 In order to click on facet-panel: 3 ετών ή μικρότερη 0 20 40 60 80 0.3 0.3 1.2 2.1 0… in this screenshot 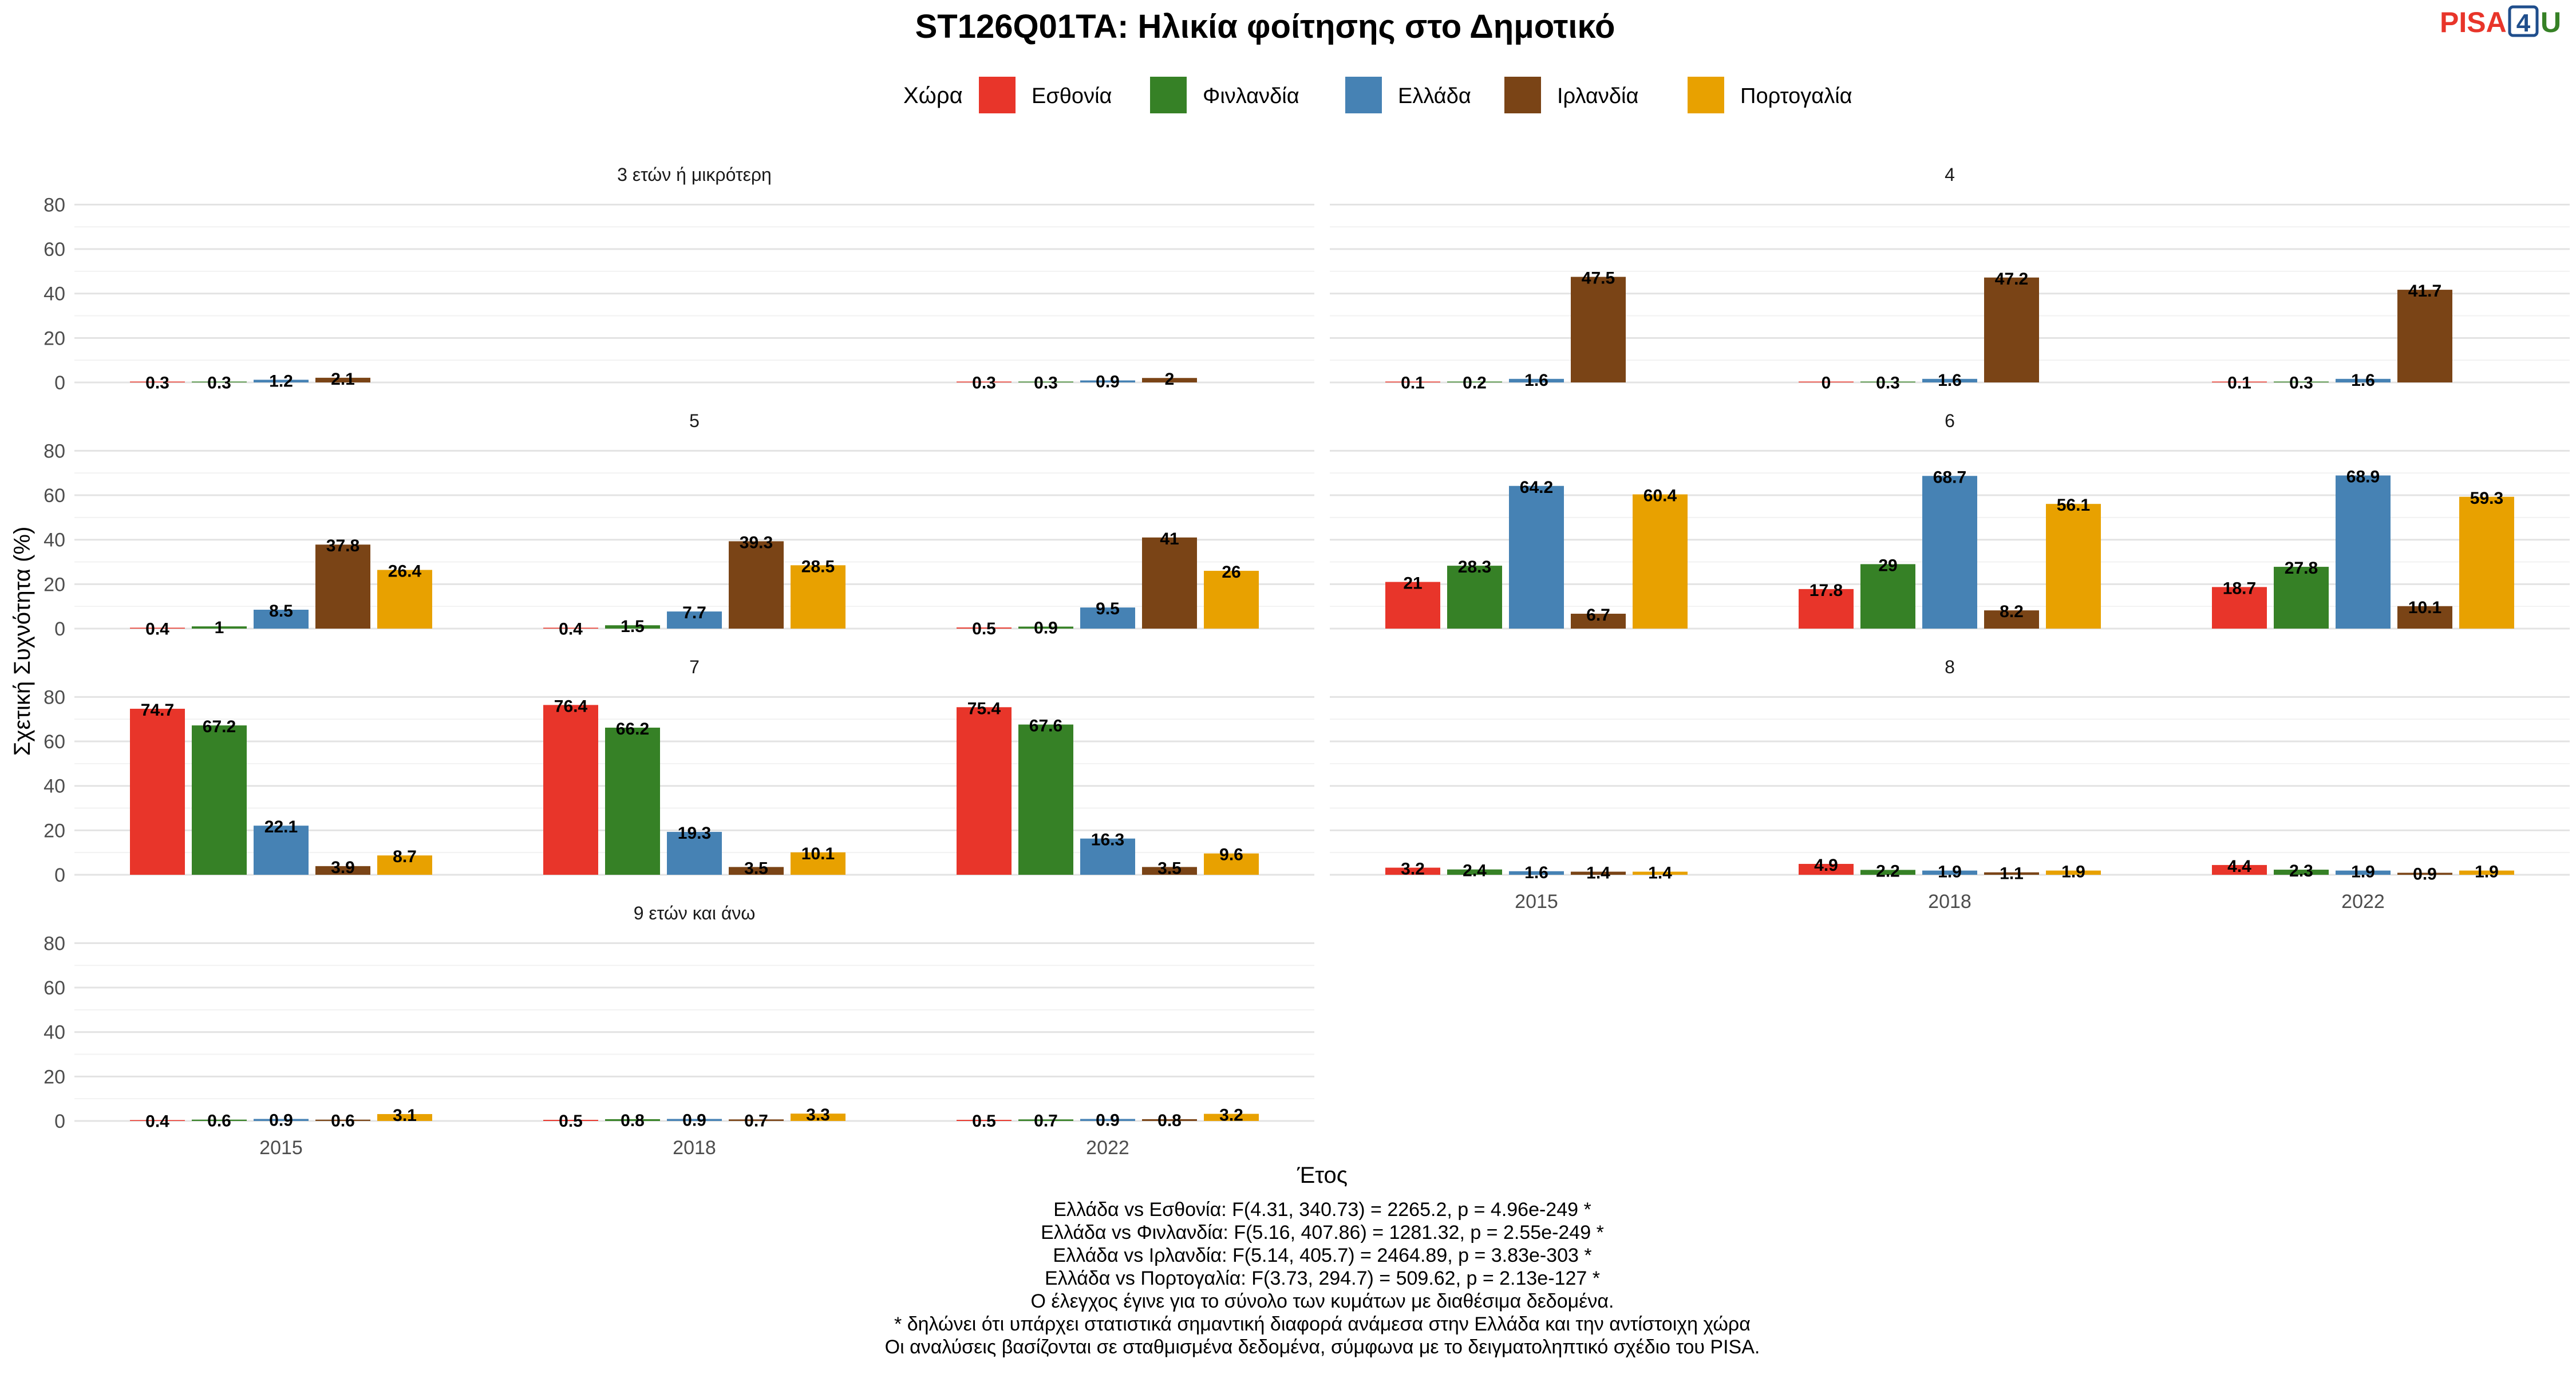, I will do `click(679, 279)`.